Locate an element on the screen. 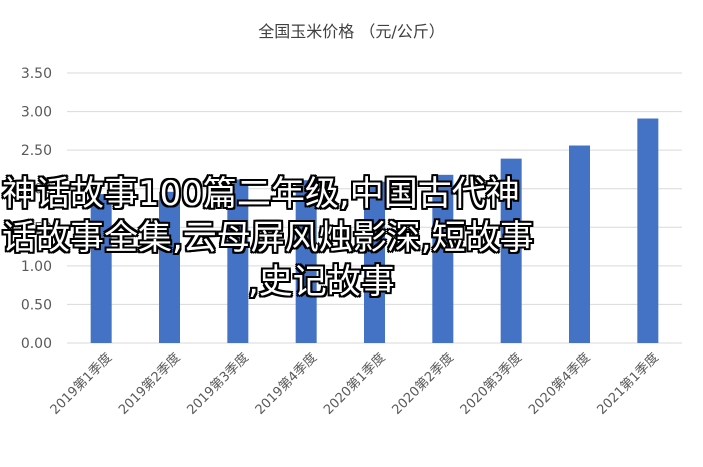 This screenshot has width=703, height=467. y-axis-ticks: 0.00 0.50 1.00 1.50 2.00 2.50 3.00 3.50 is located at coordinates (36, 209).